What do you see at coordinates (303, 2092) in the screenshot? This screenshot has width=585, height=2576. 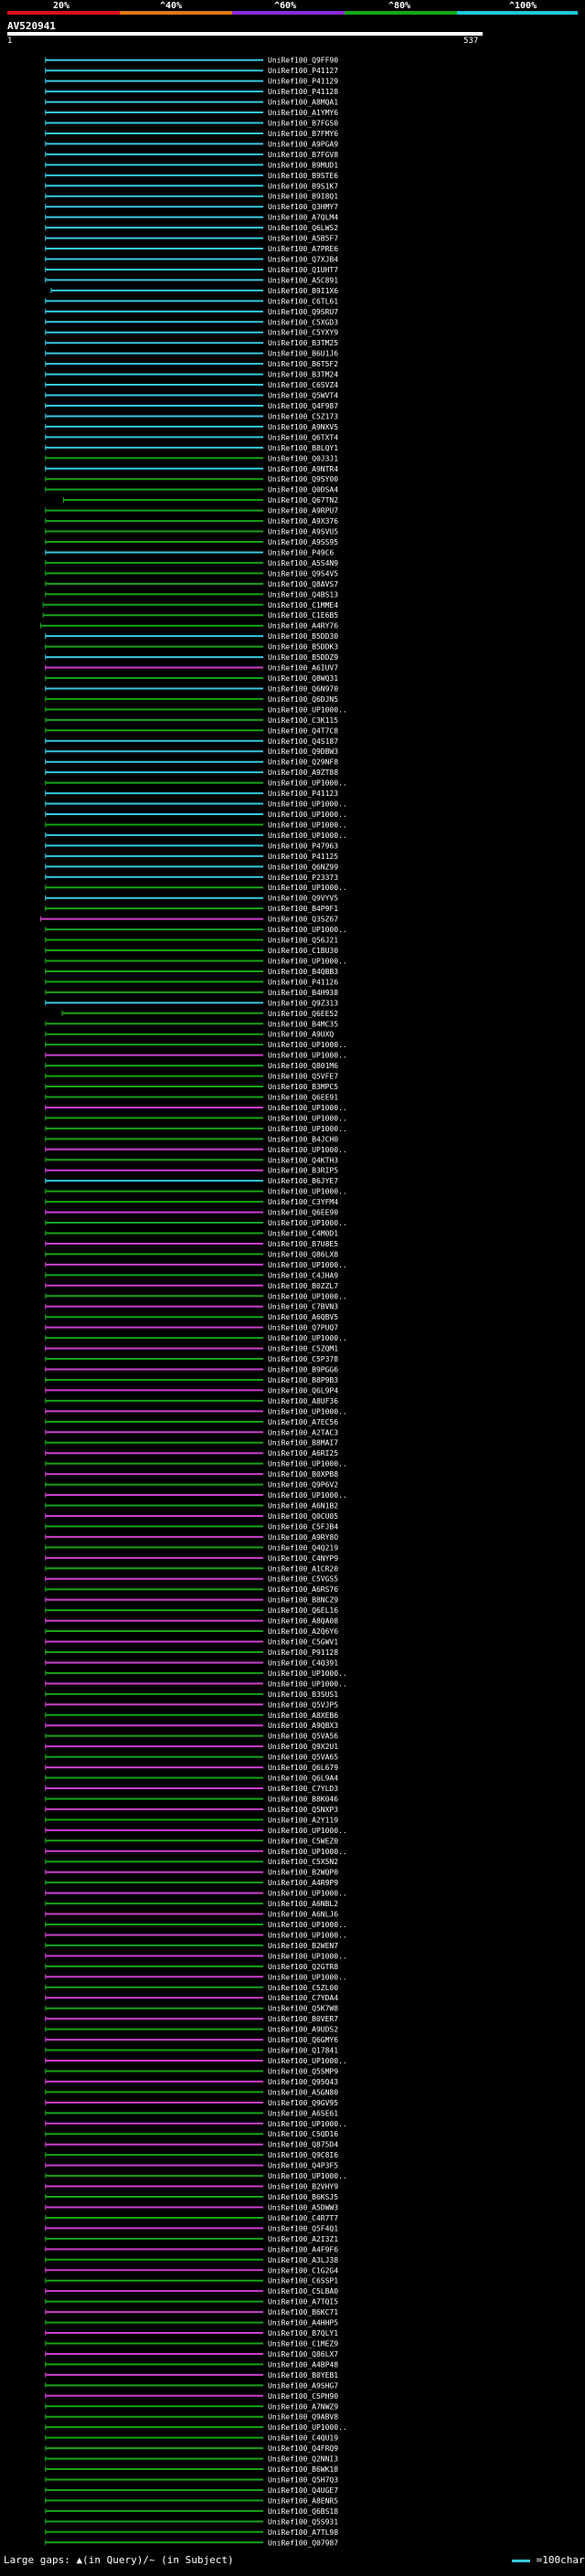 I see `hit-label: UniRef100_A5GN80` at bounding box center [303, 2092].